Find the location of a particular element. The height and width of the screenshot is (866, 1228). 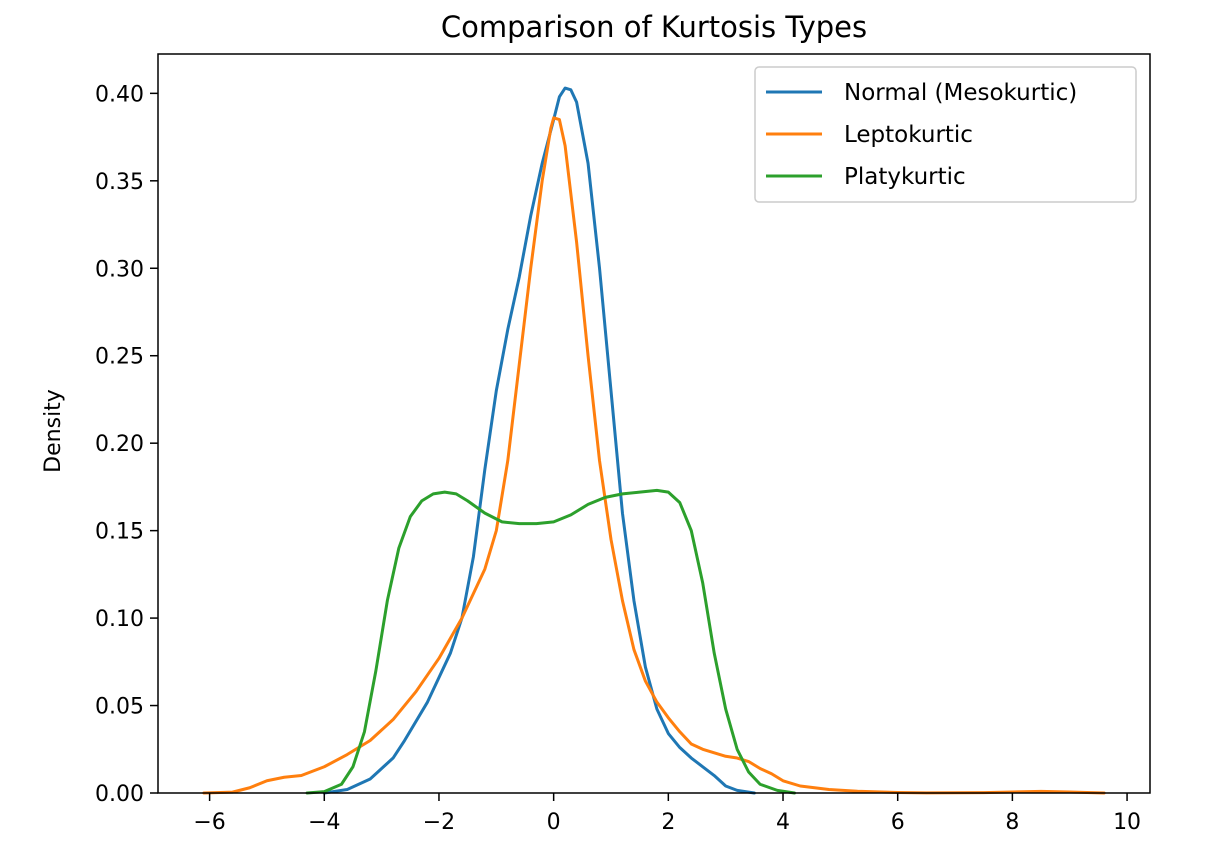

x-axis: −6 −4 −2 0 2 4 6 8 10 is located at coordinates (667, 814).